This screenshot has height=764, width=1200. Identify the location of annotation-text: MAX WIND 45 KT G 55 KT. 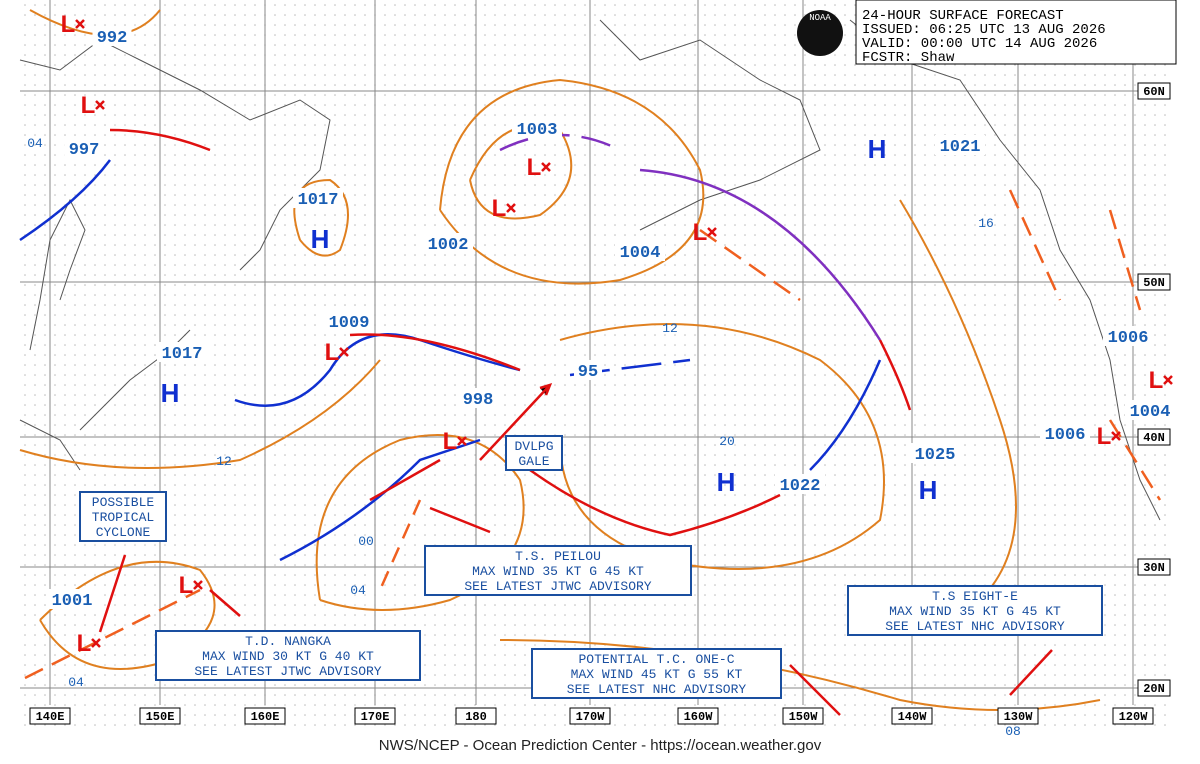
(657, 674).